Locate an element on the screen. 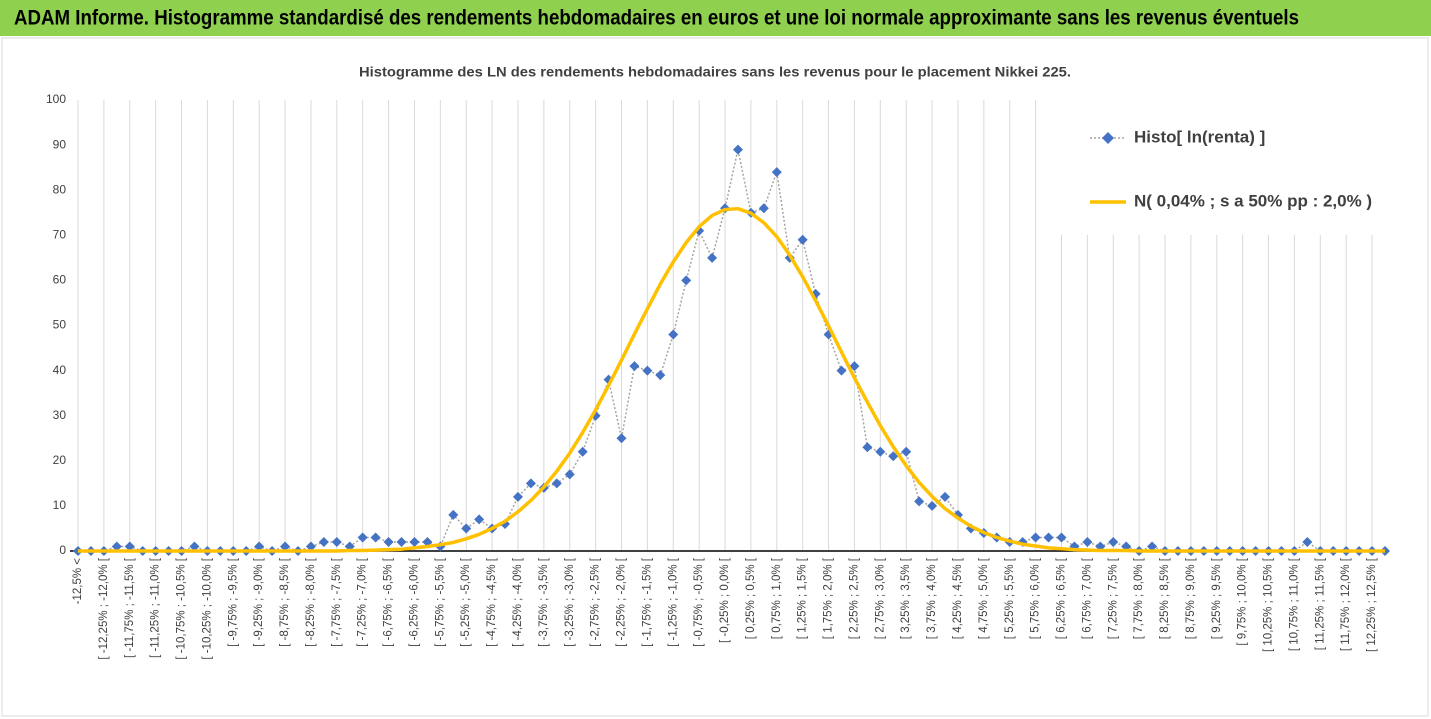  x-tick-label: [ 8,25% ; 8,5% [ is located at coordinates (1165, 598).